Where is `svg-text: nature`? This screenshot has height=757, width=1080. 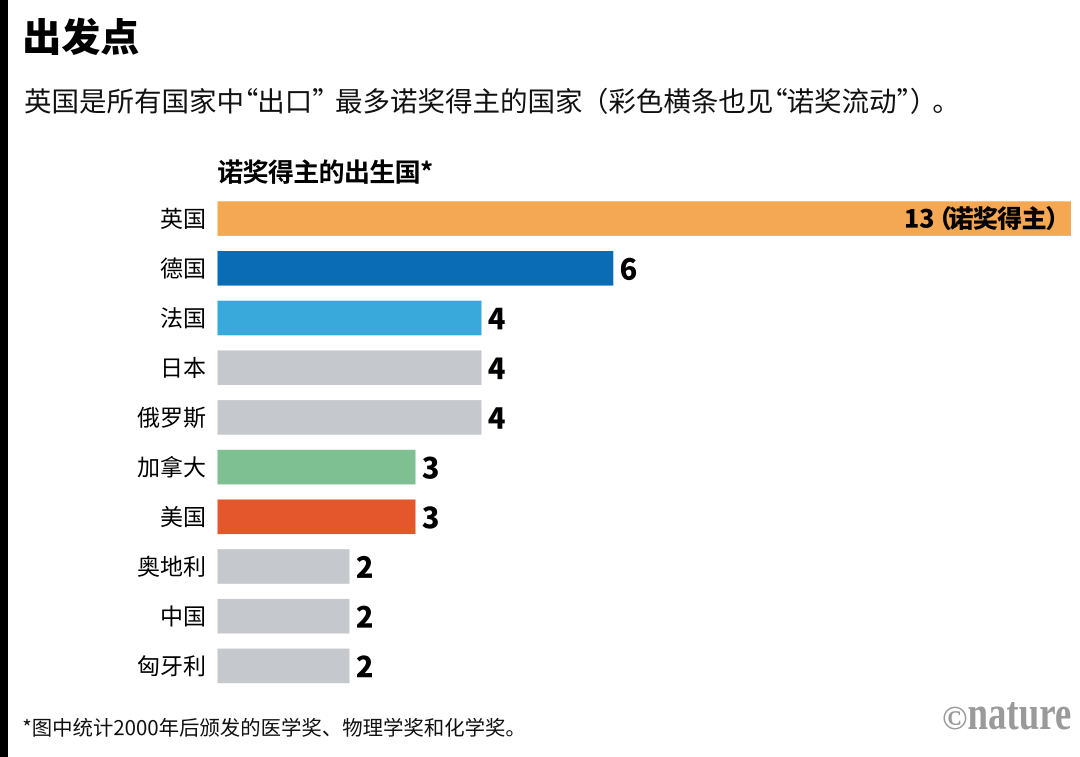 svg-text: nature is located at coordinates (1020, 714).